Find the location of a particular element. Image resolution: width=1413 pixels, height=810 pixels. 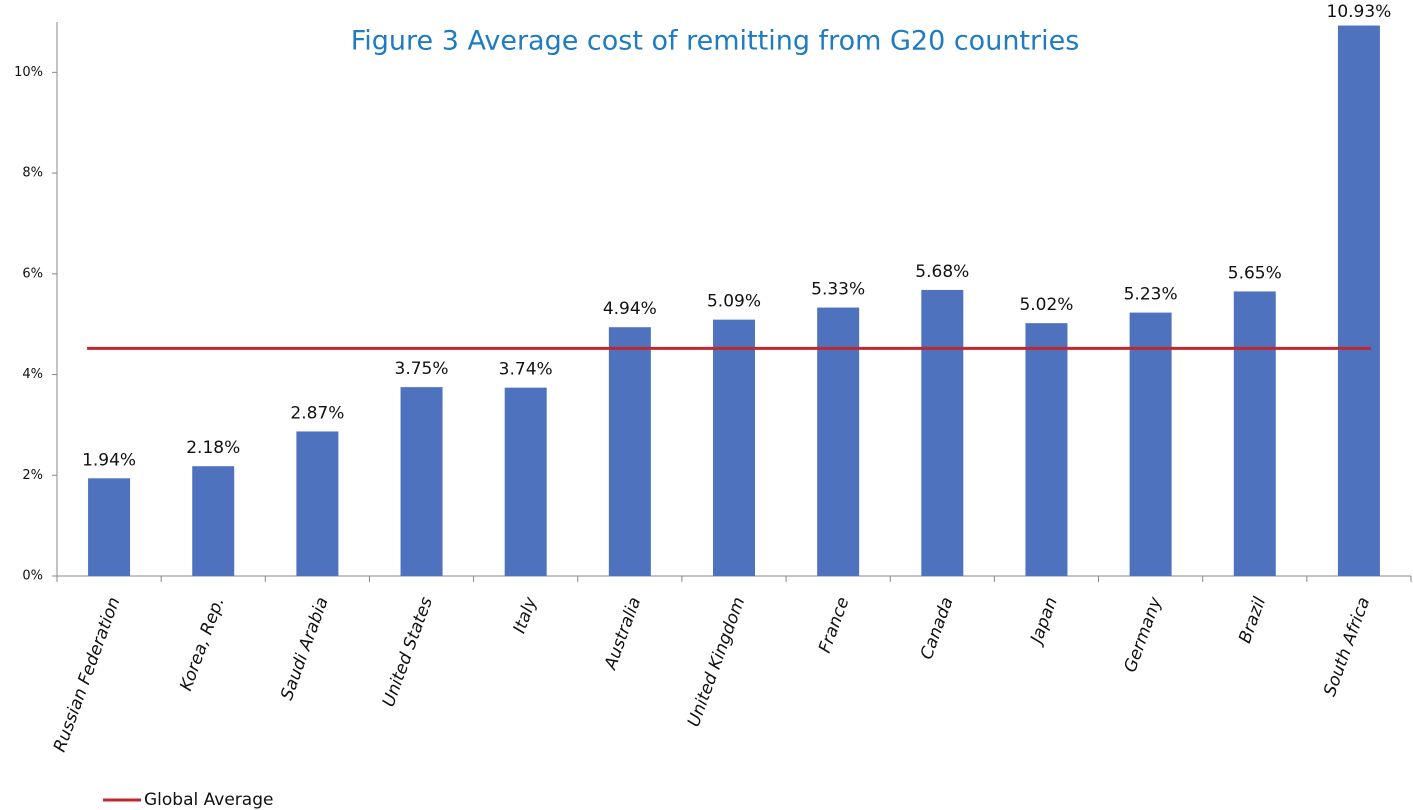

value-label: 5.68% is located at coordinates (942, 272).